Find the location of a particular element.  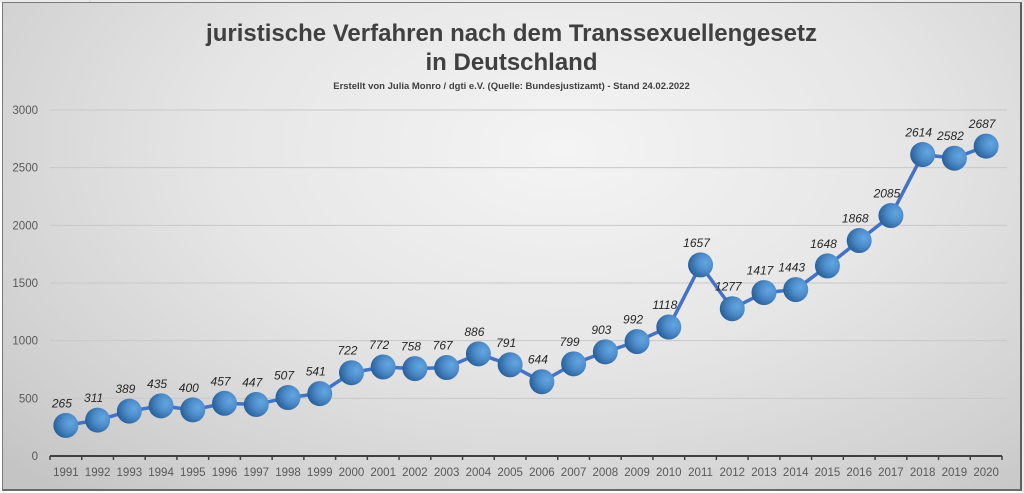

x-tick-label: 2016 is located at coordinates (859, 473).